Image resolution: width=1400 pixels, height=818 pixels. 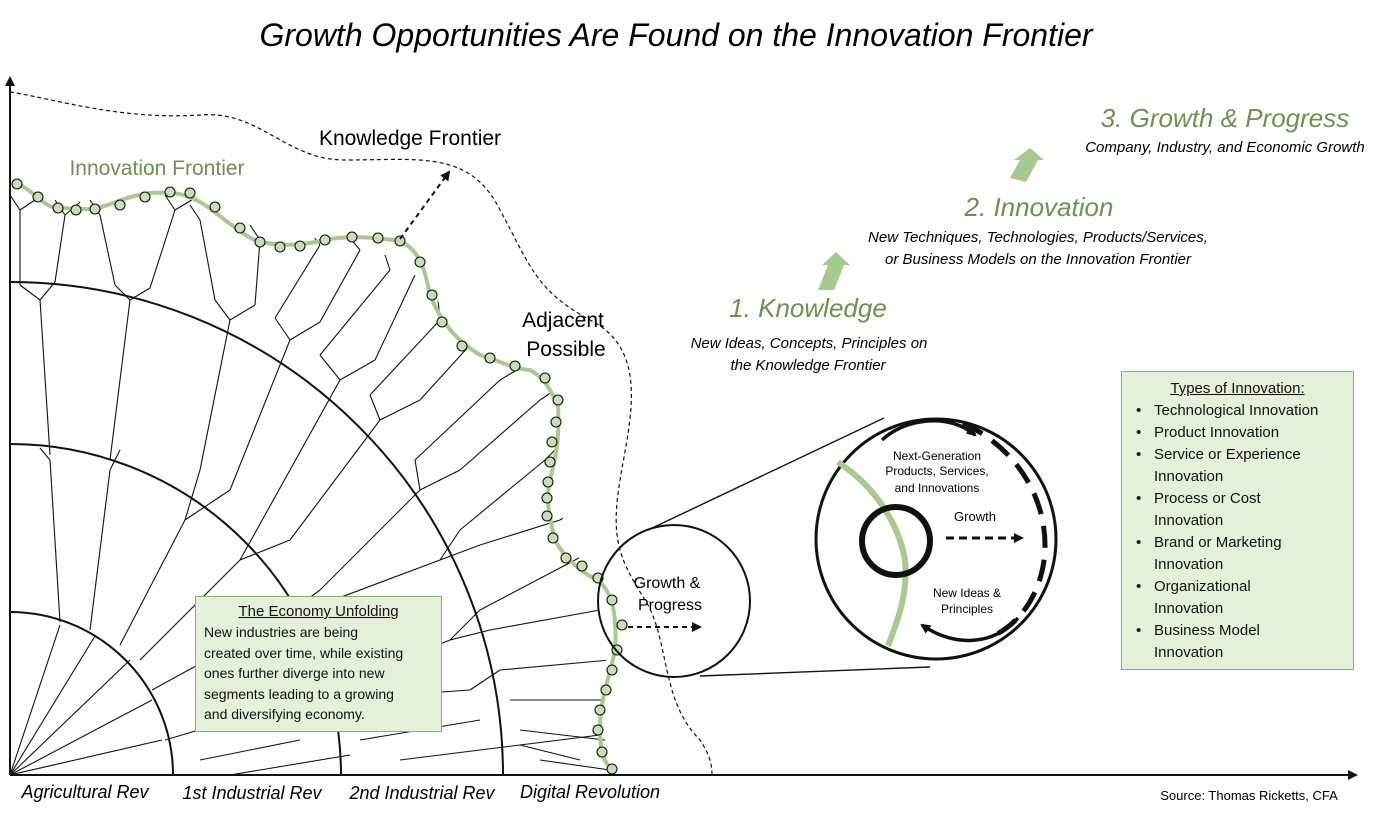 What do you see at coordinates (1249, 795) in the screenshot?
I see `source-note: Source: Thomas Ricketts, CFA` at bounding box center [1249, 795].